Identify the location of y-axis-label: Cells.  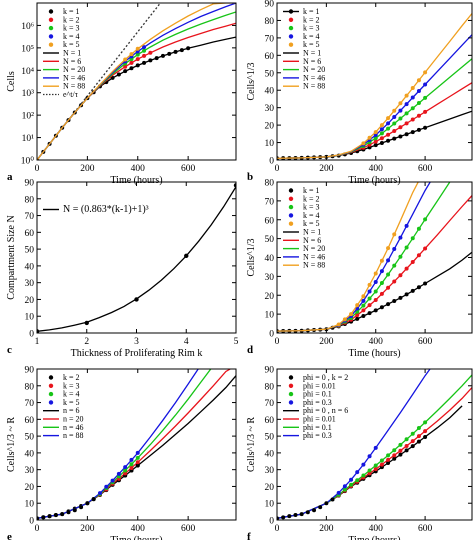
(11, 81).